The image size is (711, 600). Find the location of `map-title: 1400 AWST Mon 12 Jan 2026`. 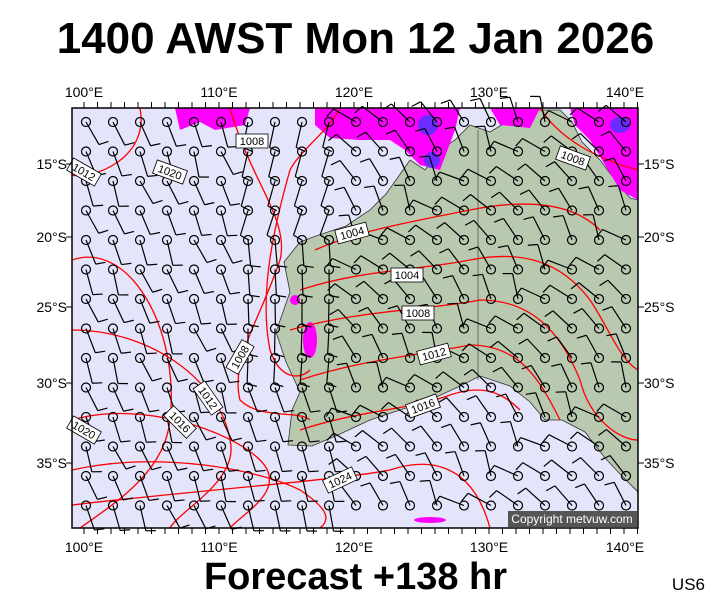

map-title: 1400 AWST Mon 12 Jan 2026 is located at coordinates (355, 38).